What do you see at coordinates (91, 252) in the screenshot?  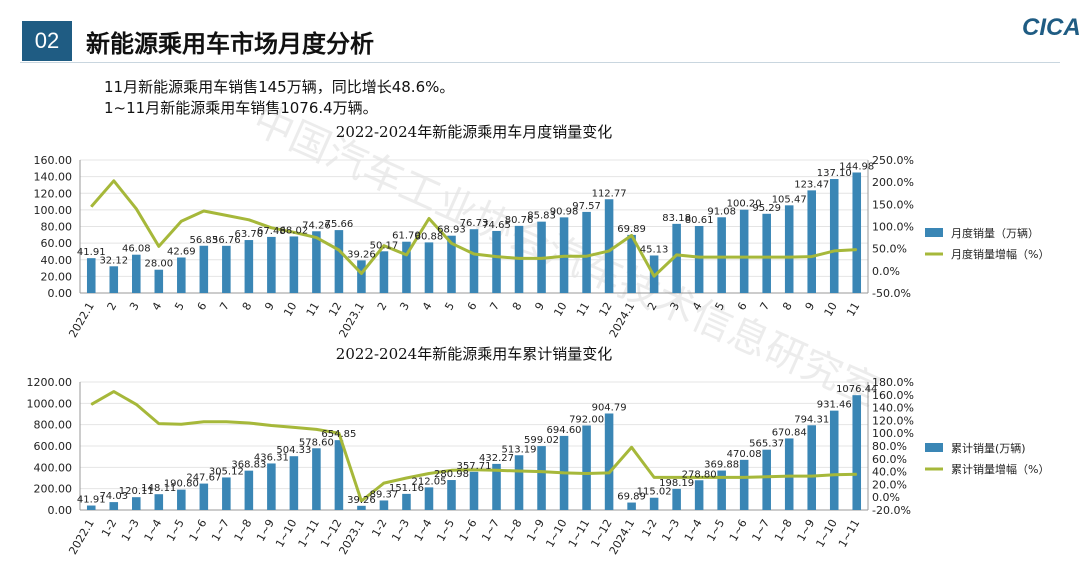 I see `bar-value-label: 41.91` at bounding box center [91, 252].